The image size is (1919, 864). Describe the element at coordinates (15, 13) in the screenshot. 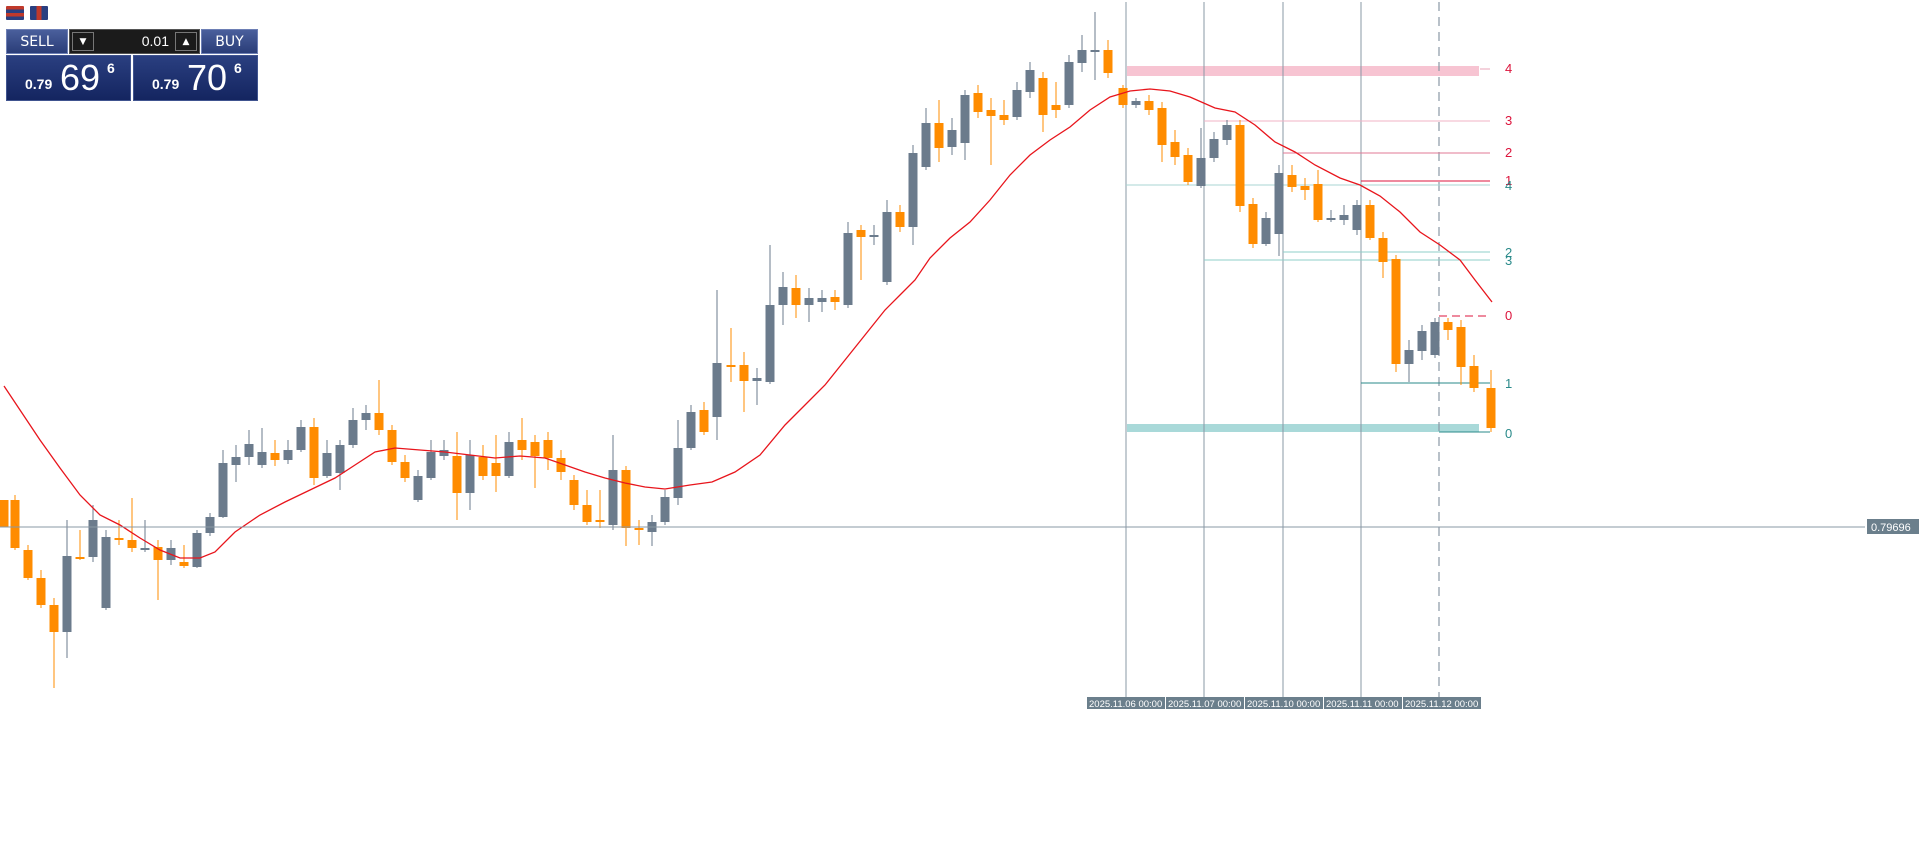

I see `one-click-trading-icon` at that location.